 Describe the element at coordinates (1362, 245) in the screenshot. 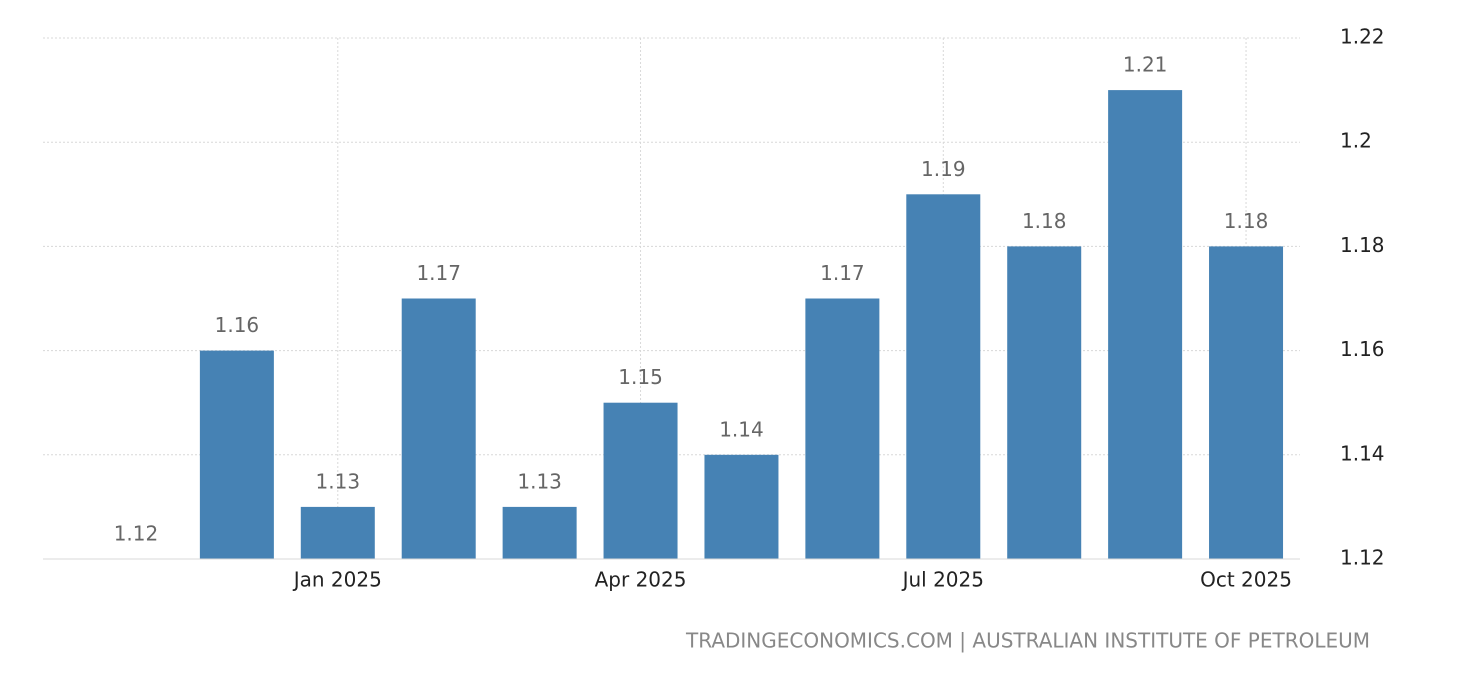

I see `y-tick-label: 1.18` at that location.